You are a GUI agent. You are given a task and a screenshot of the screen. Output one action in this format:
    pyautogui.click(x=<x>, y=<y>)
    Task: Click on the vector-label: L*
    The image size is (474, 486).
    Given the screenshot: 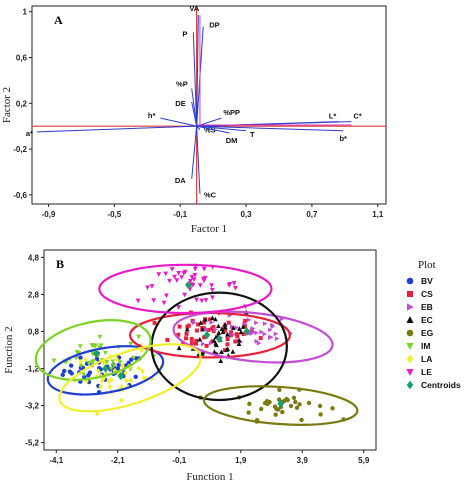 What is the action you would take?
    pyautogui.click(x=333, y=116)
    